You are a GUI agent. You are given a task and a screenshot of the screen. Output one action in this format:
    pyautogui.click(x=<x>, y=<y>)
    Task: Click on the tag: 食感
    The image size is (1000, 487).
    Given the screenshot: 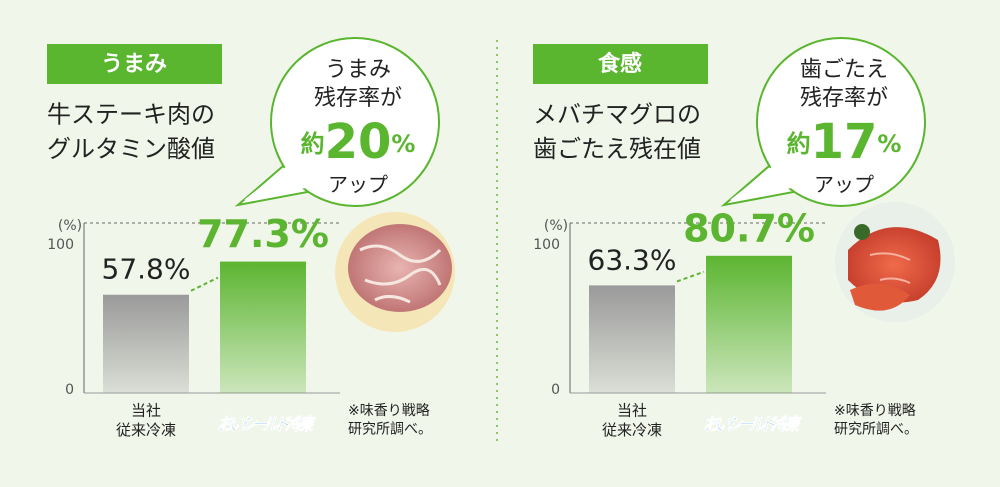 What is the action you would take?
    pyautogui.click(x=620, y=64)
    